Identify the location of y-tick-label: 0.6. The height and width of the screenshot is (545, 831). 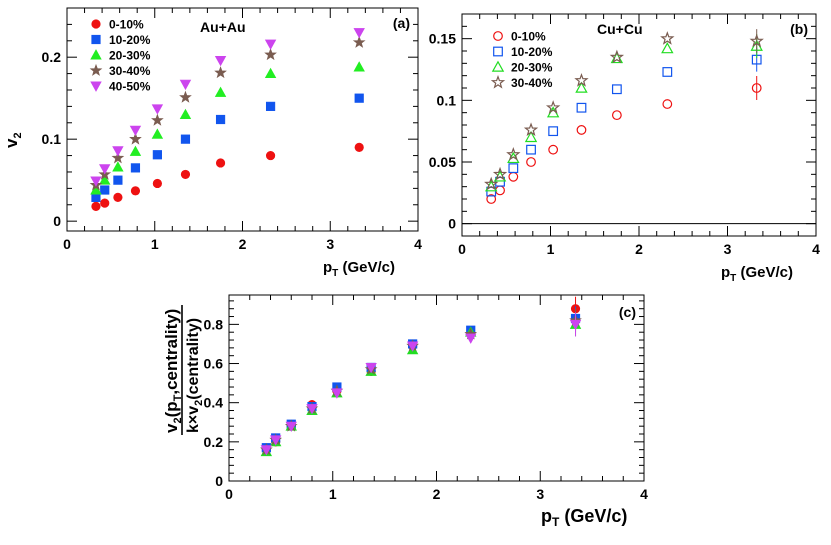
(214, 364).